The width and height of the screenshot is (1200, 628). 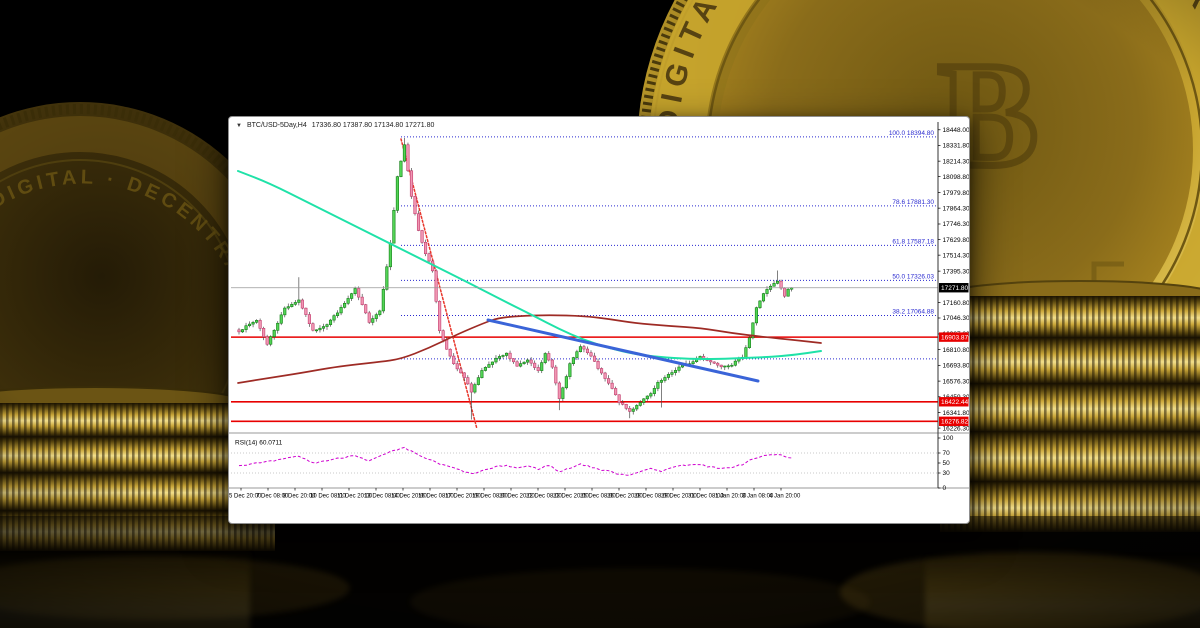 I want to click on rsi-pane: 100 70 50 30 0 RSI(14) 60.0711, so click(x=592, y=463).